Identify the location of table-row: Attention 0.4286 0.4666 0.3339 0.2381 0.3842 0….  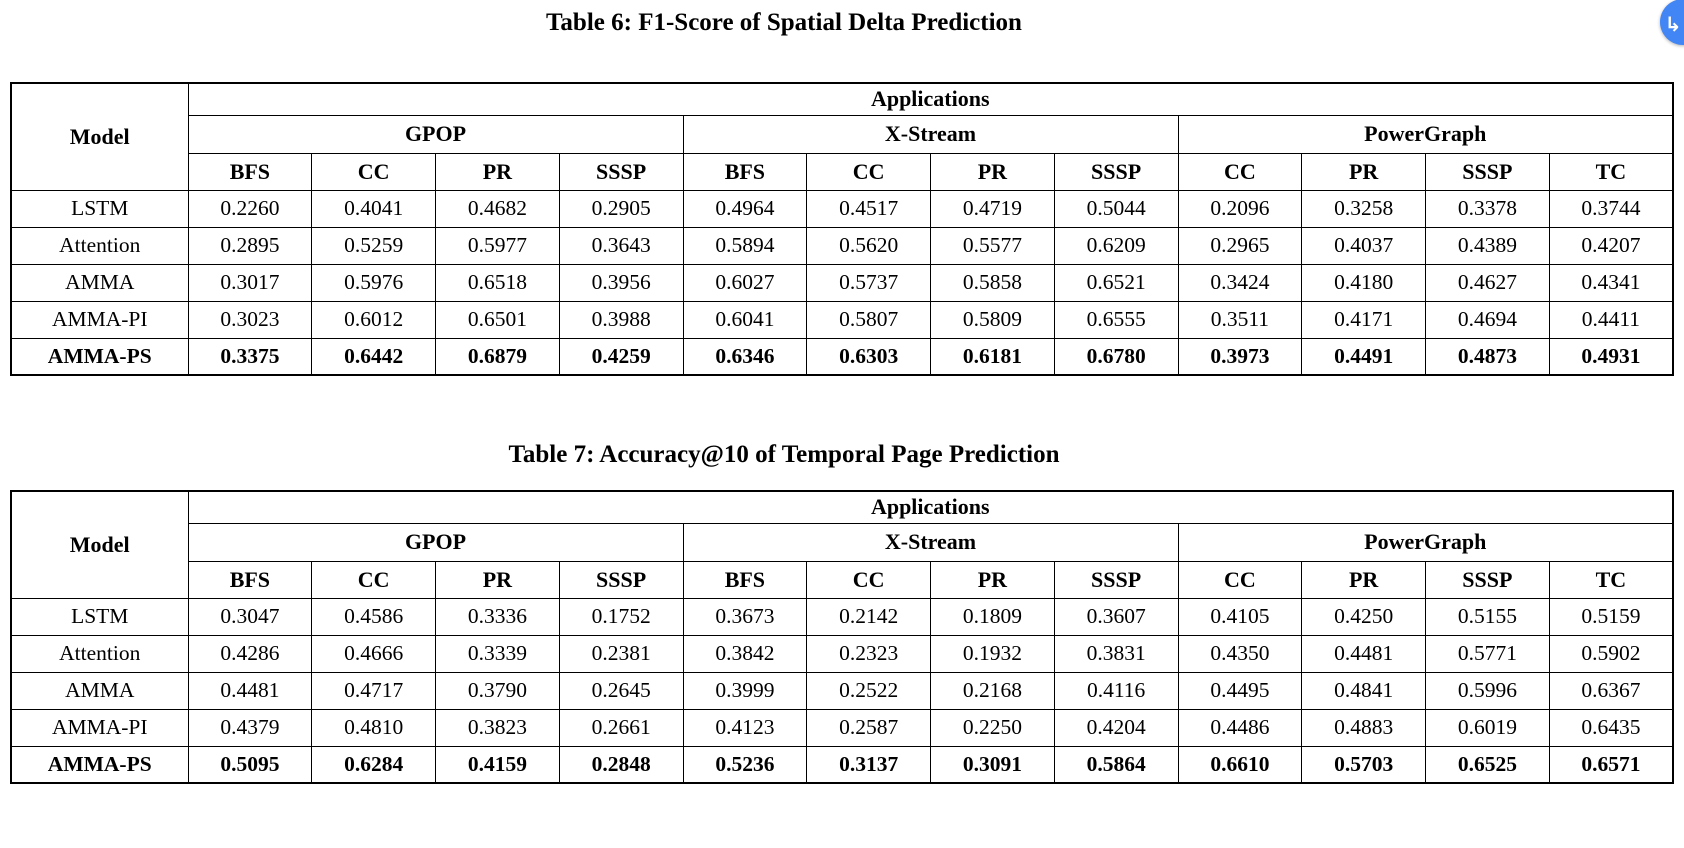
(842, 653).